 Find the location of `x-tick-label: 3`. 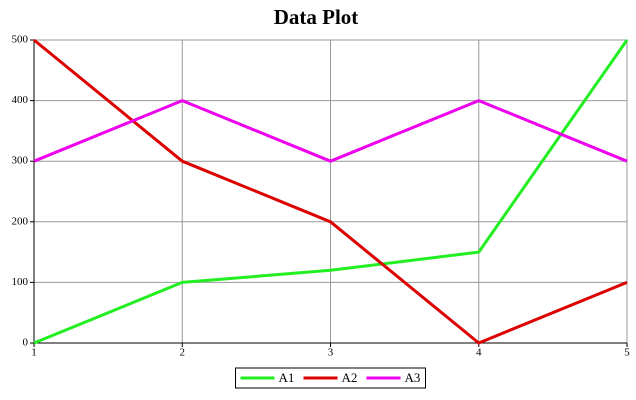

x-tick-label: 3 is located at coordinates (331, 353).